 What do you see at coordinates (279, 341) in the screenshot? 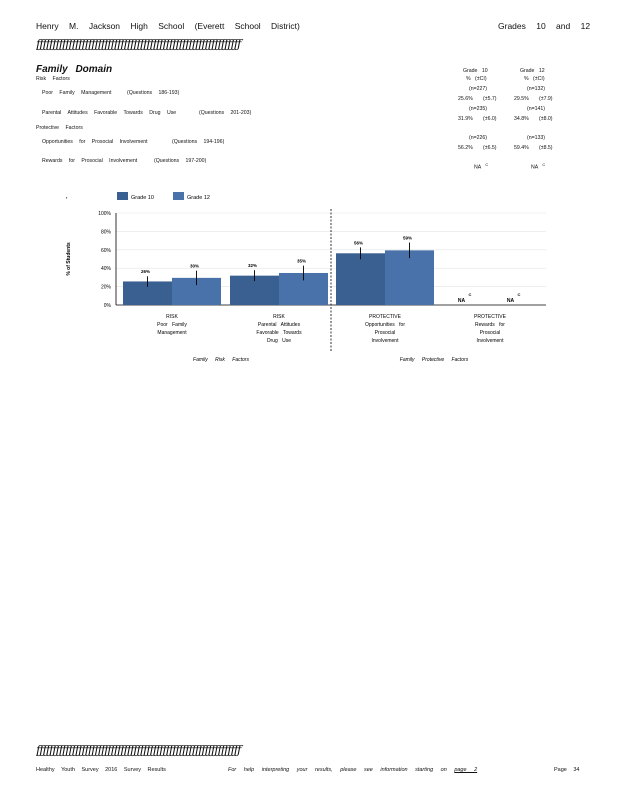
I see `category-label: Drug Use` at bounding box center [279, 341].